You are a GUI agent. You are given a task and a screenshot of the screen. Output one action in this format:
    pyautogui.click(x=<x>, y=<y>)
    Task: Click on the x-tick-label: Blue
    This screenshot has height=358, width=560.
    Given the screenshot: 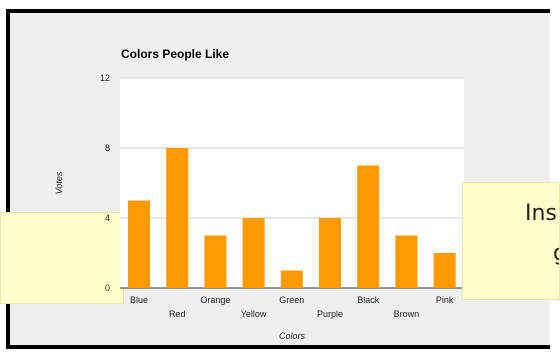 What is the action you would take?
    pyautogui.click(x=139, y=300)
    